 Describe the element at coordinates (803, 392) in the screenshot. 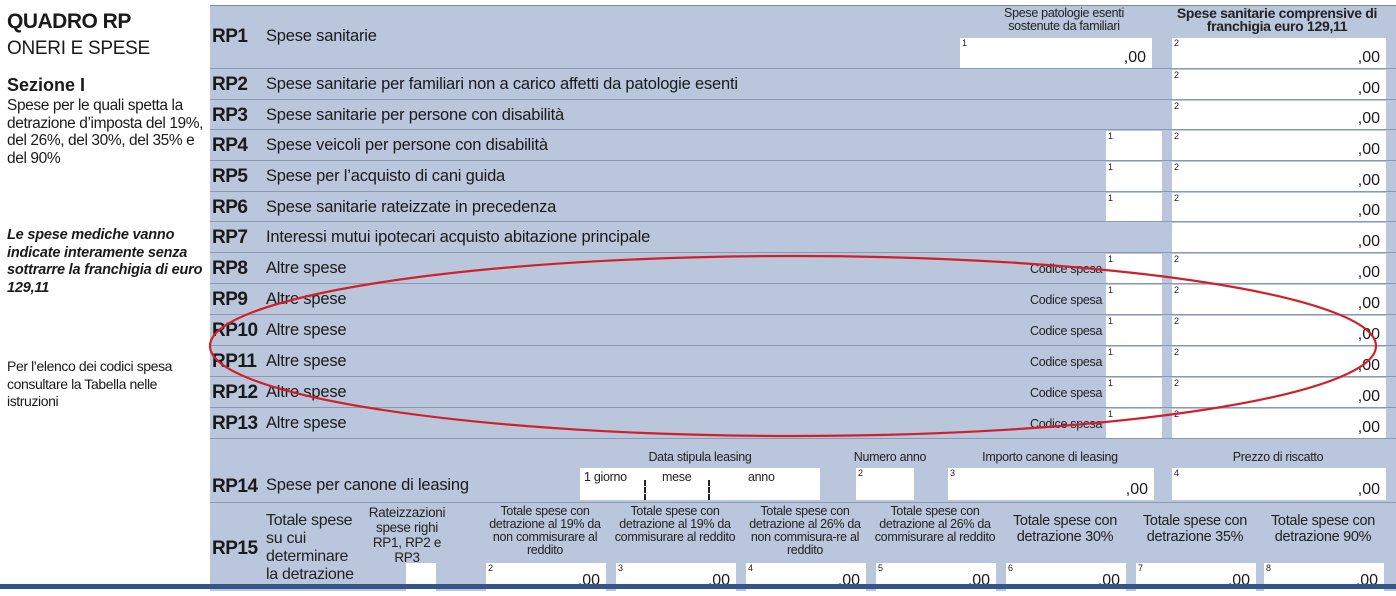

I see `row-rp12: RP12 Altre spese Codice spesa 1 2,00` at that location.